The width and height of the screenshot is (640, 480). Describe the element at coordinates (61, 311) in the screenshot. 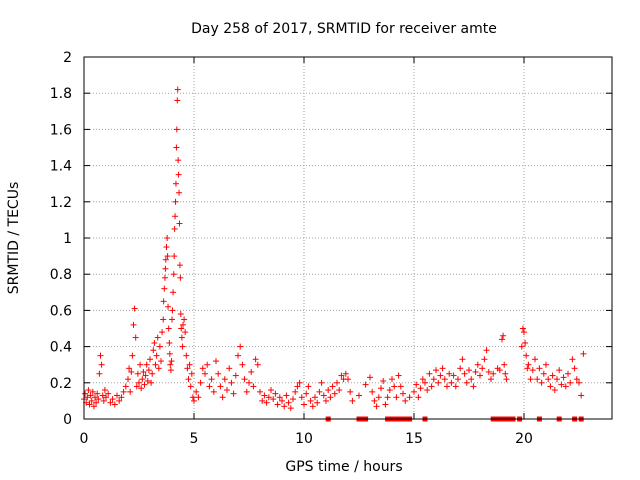

I see `y-tick-label: 0.6` at that location.